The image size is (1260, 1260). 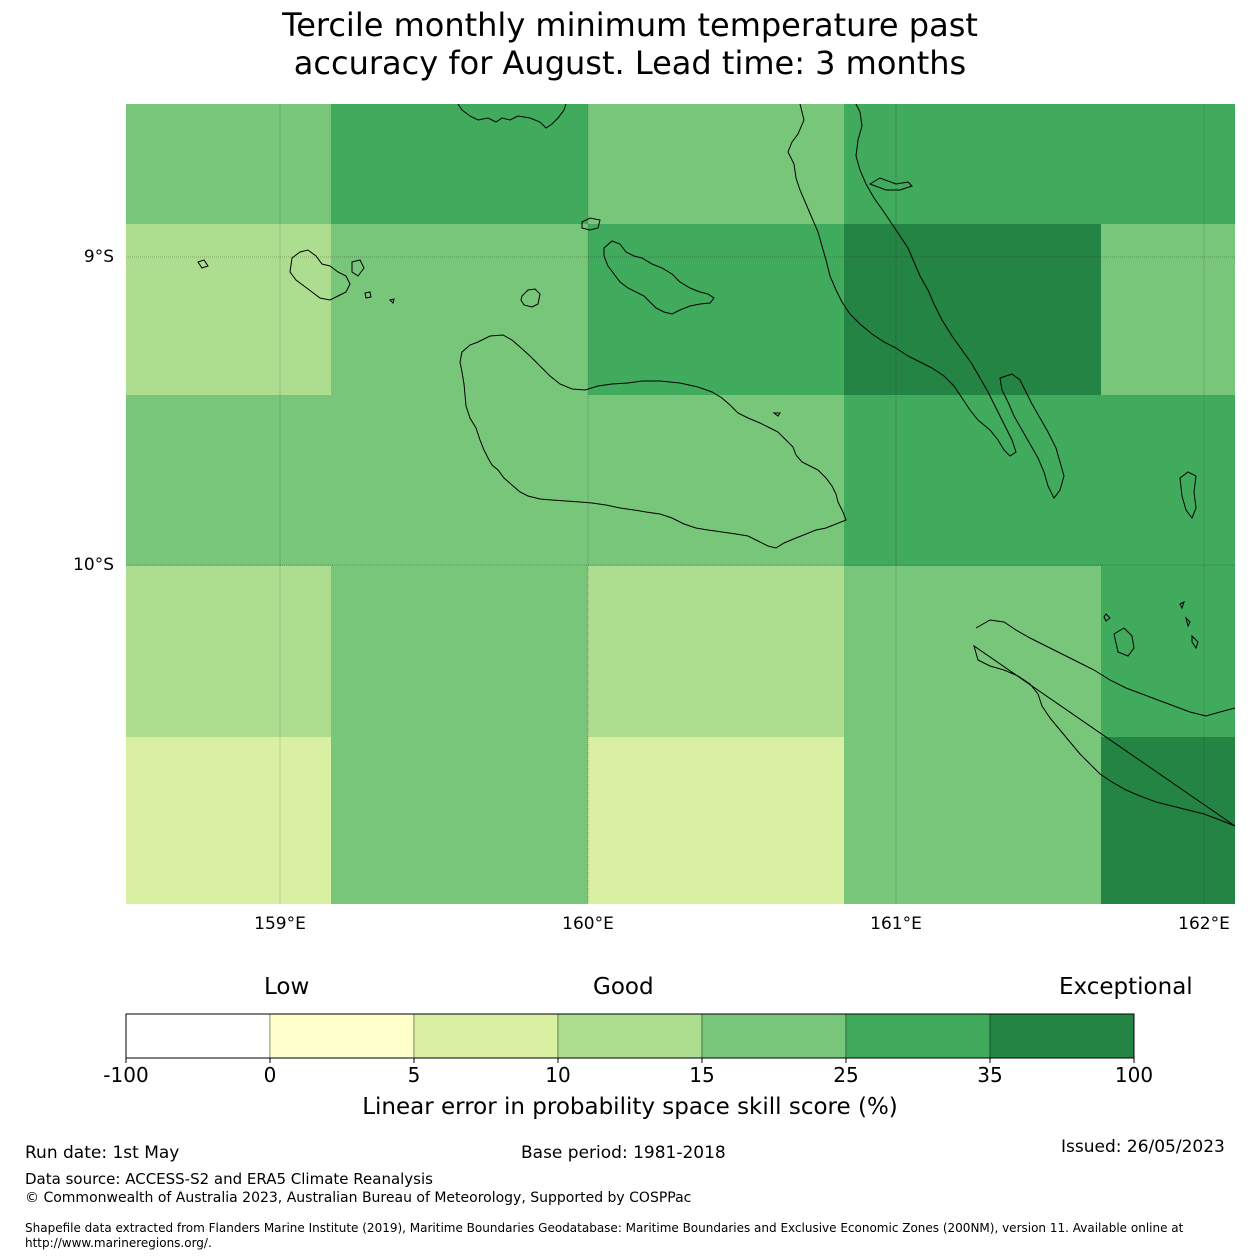 What do you see at coordinates (1188, 495) in the screenshot?
I see `island-east-small` at bounding box center [1188, 495].